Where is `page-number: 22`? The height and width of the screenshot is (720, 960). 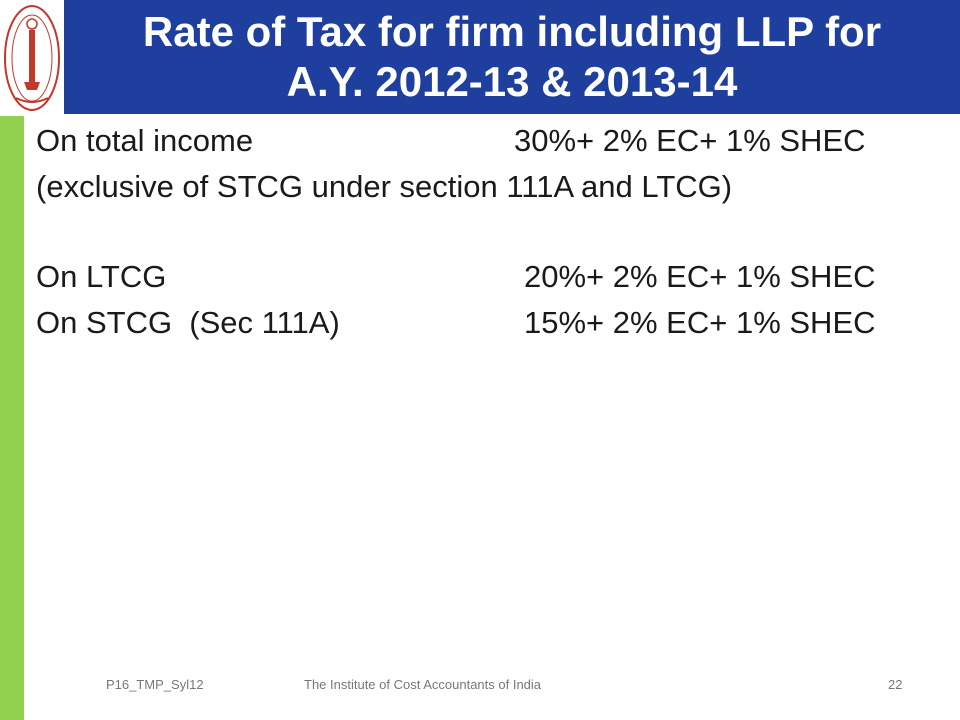 page-number: 22 is located at coordinates (895, 684).